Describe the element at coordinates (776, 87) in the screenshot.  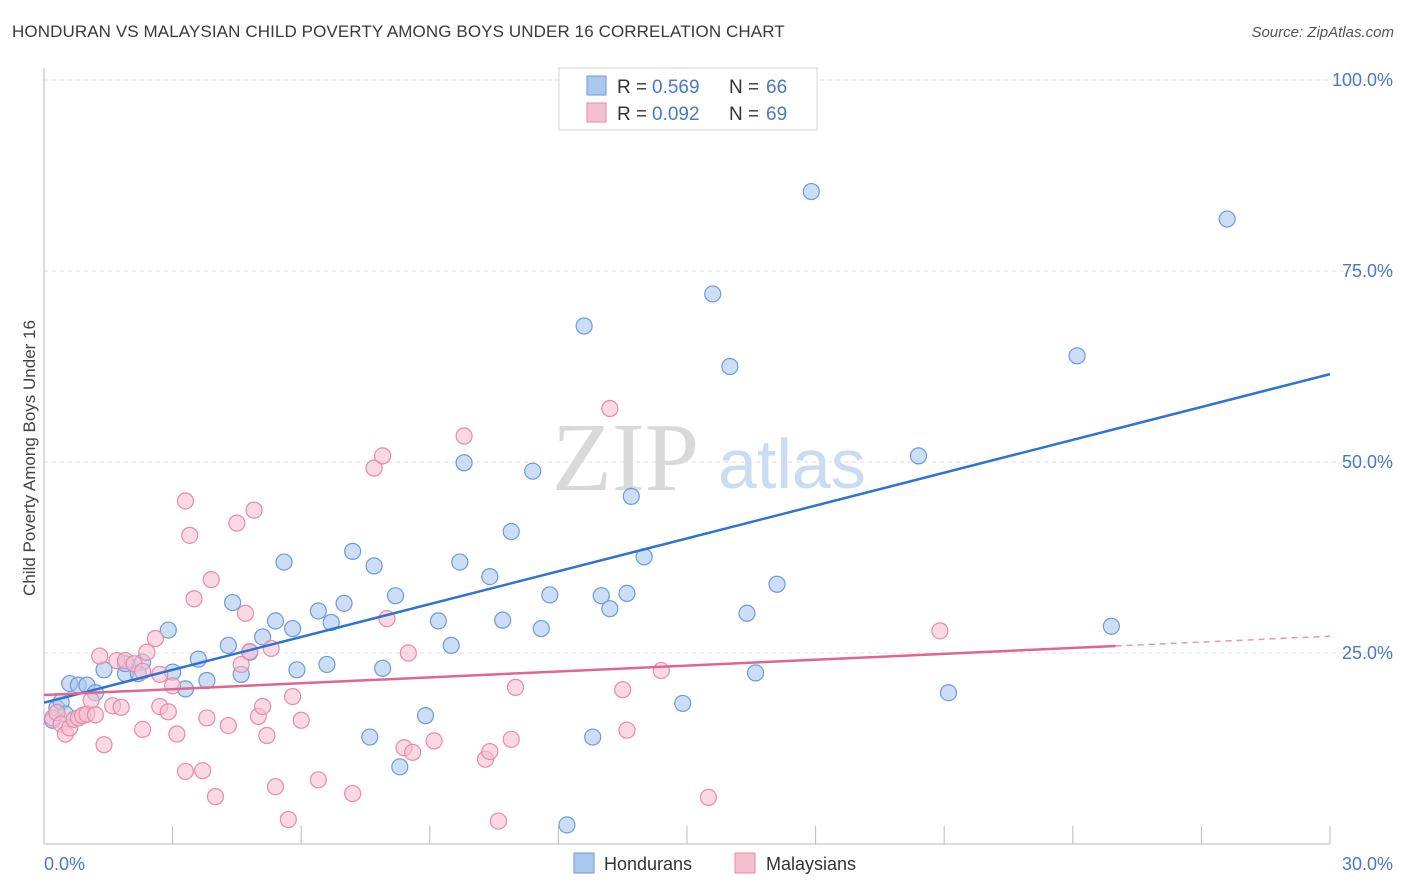
I see `legend-n-value-1: 66` at that location.